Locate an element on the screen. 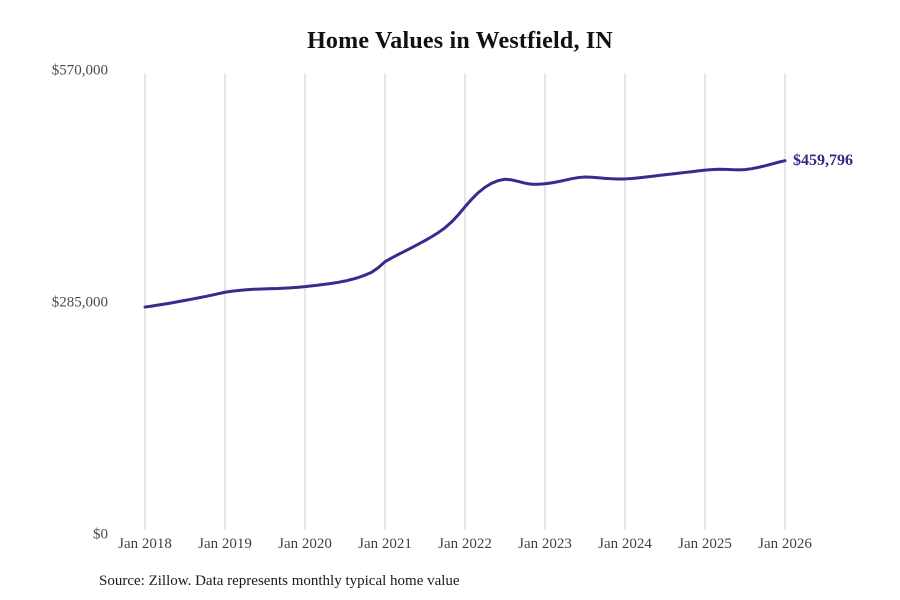 The height and width of the screenshot is (600, 900). y-axis-tick-label: $0 is located at coordinates (100, 534).